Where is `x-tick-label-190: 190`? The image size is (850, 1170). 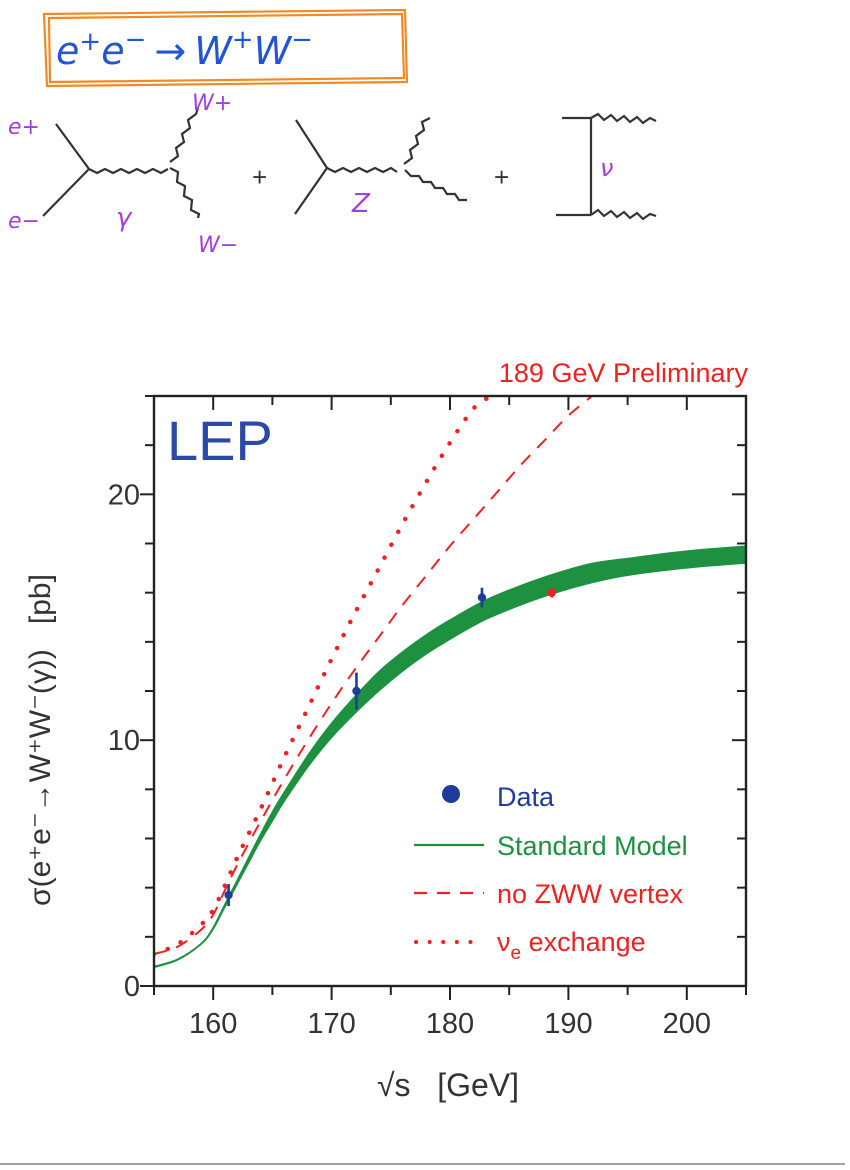 x-tick-label-190: 190 is located at coordinates (568, 1024).